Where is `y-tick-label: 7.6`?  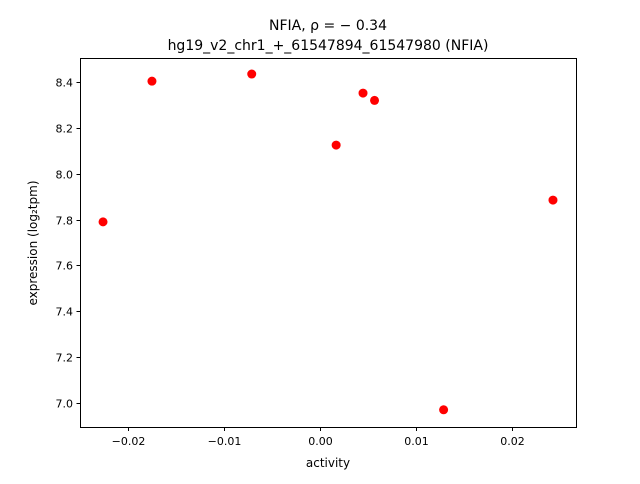 y-tick-label: 7.6 is located at coordinates (65, 266).